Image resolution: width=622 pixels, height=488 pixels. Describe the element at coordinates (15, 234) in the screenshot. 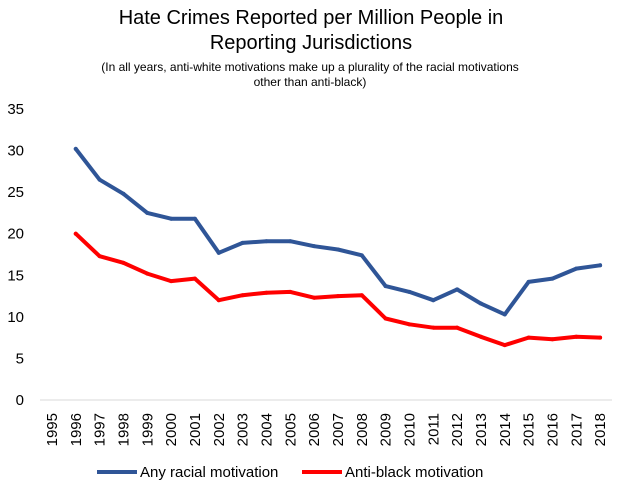

I see `y-tick-label: 20` at that location.